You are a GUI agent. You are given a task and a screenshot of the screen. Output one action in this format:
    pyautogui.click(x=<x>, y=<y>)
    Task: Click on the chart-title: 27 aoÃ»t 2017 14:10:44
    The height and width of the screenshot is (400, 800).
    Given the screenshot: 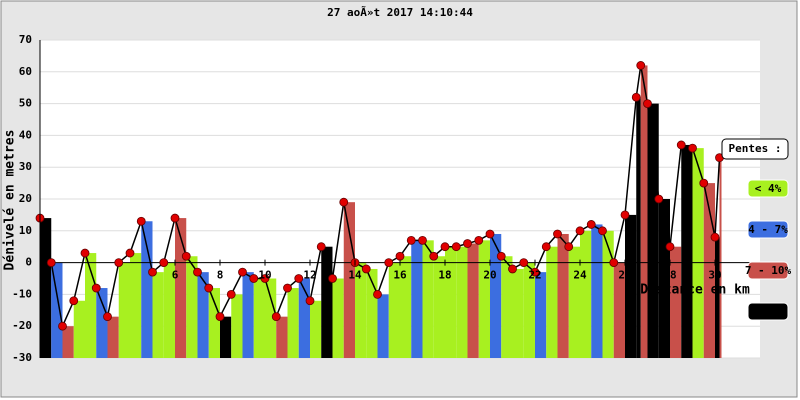 What is the action you would take?
    pyautogui.click(x=400, y=12)
    